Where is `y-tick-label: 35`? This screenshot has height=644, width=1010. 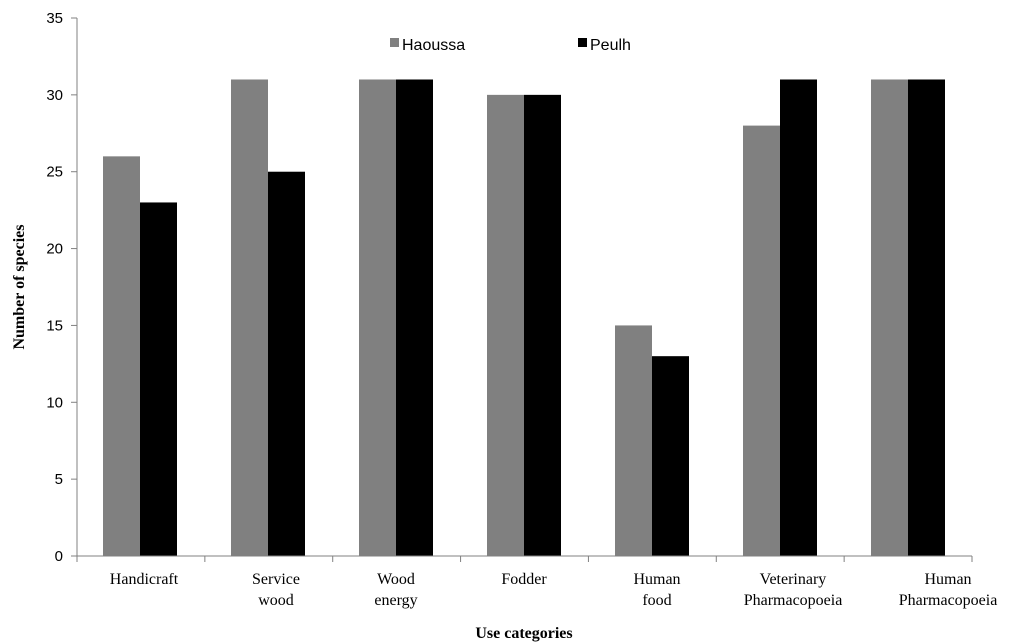 y-tick-label: 35 is located at coordinates (54, 18).